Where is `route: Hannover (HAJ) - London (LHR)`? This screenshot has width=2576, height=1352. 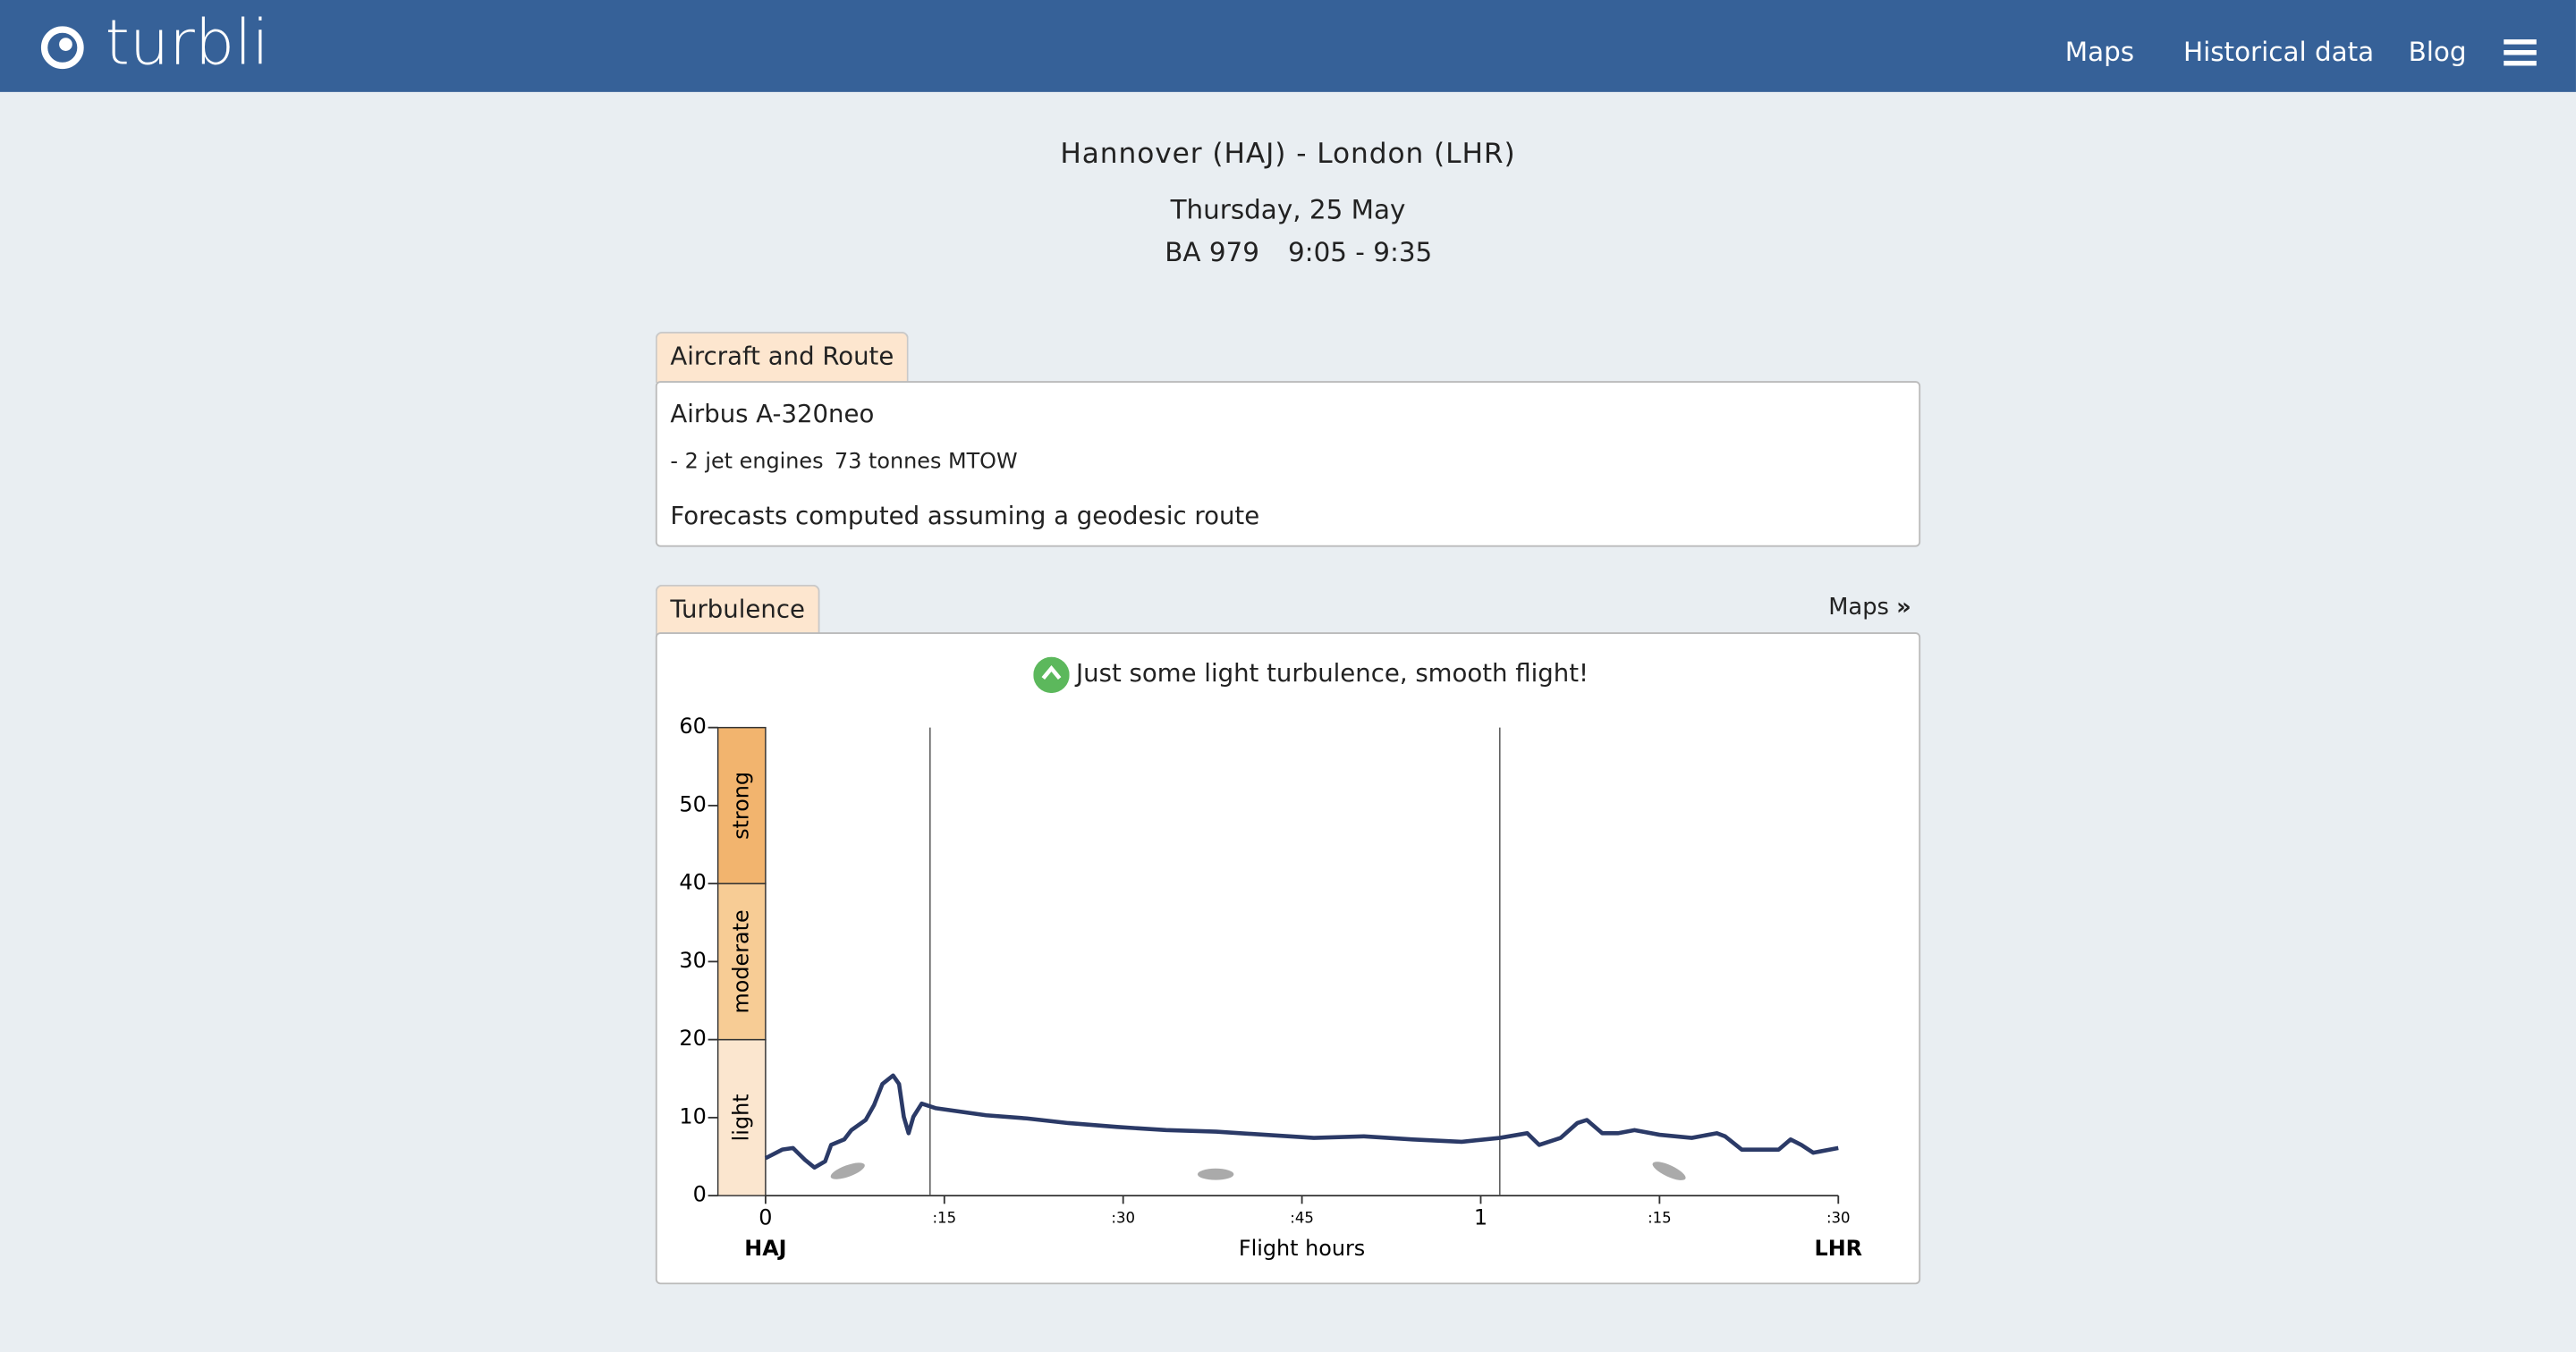 route: Hannover (HAJ) - London (LHR) is located at coordinates (1288, 155).